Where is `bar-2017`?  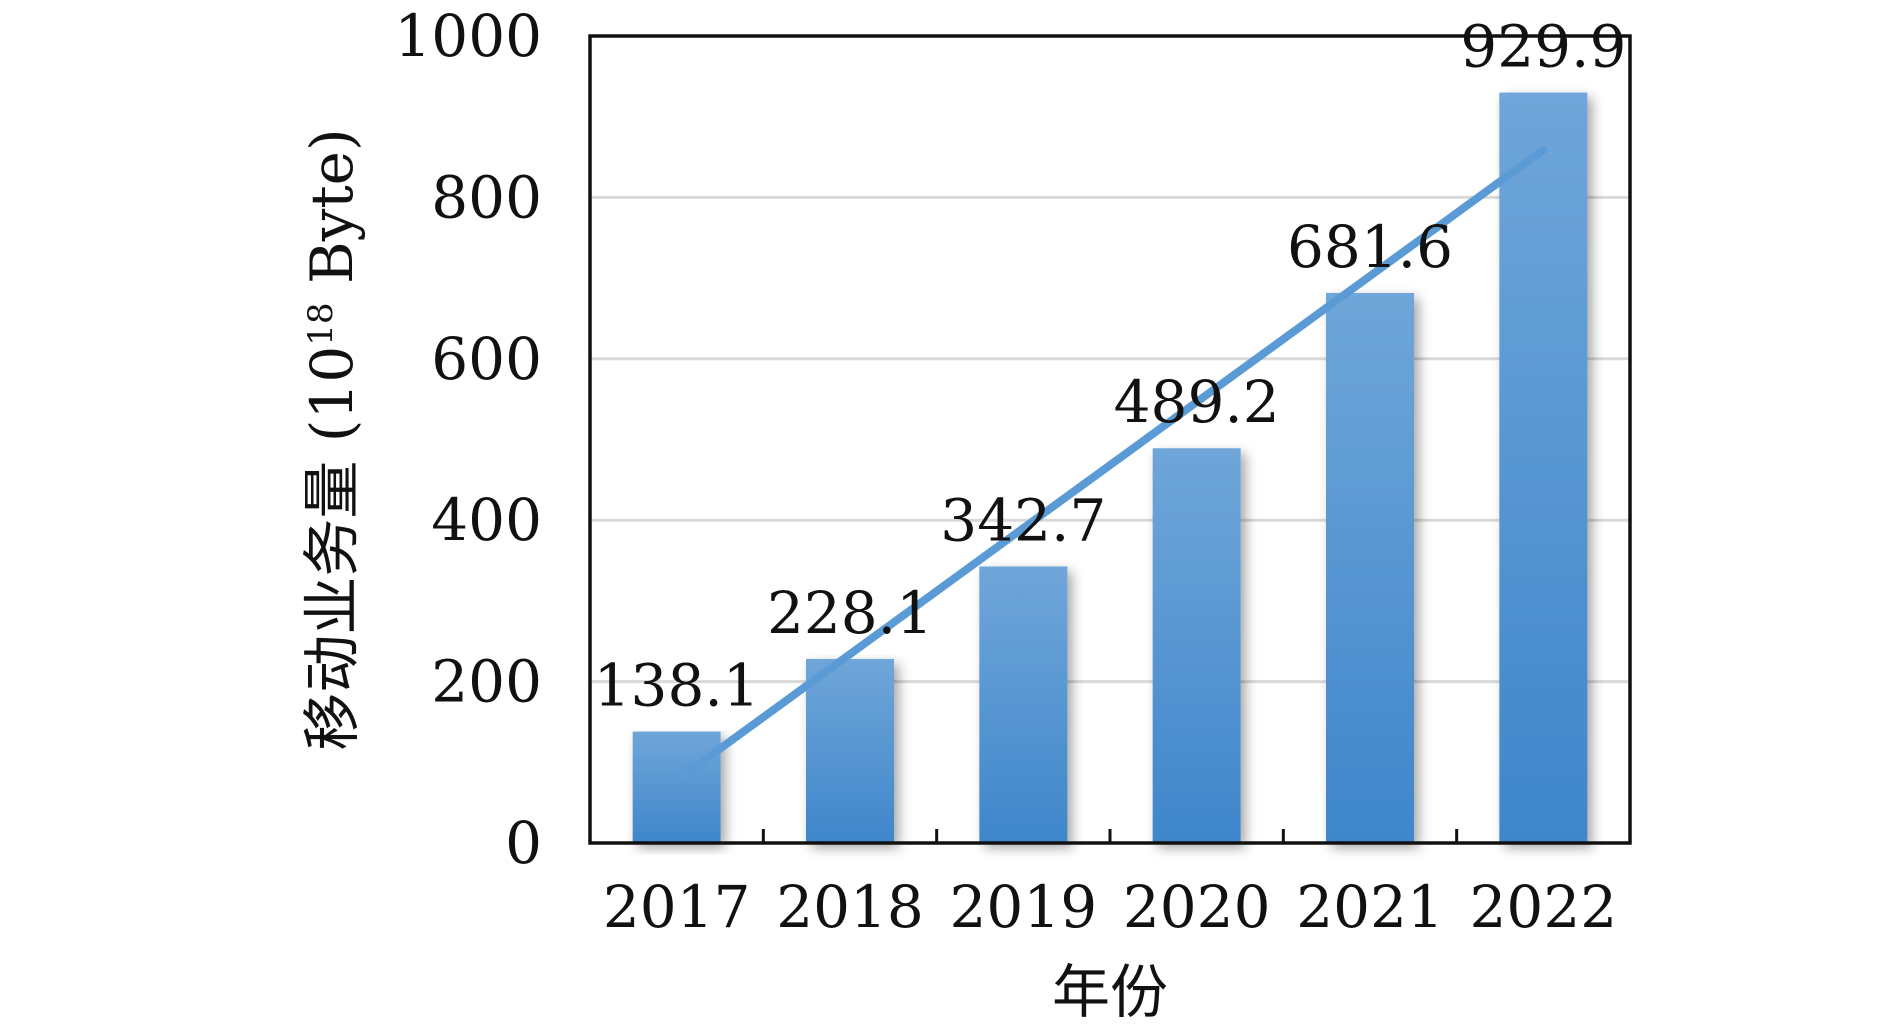 bar-2017 is located at coordinates (676, 787).